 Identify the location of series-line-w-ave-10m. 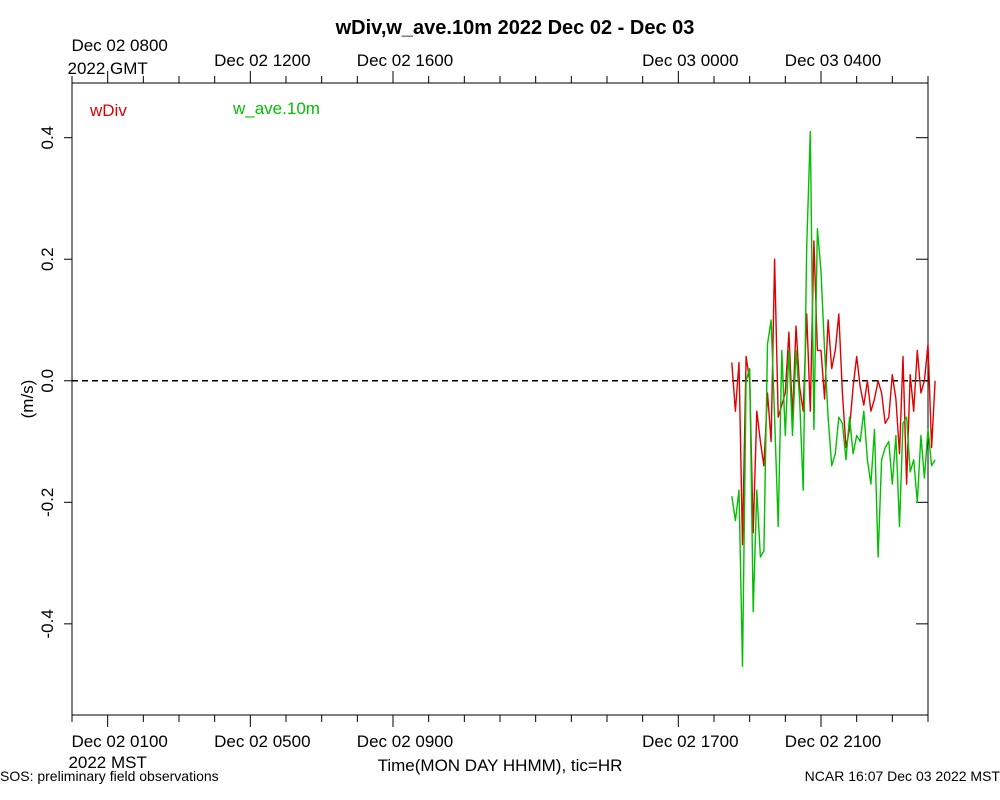
(833, 399).